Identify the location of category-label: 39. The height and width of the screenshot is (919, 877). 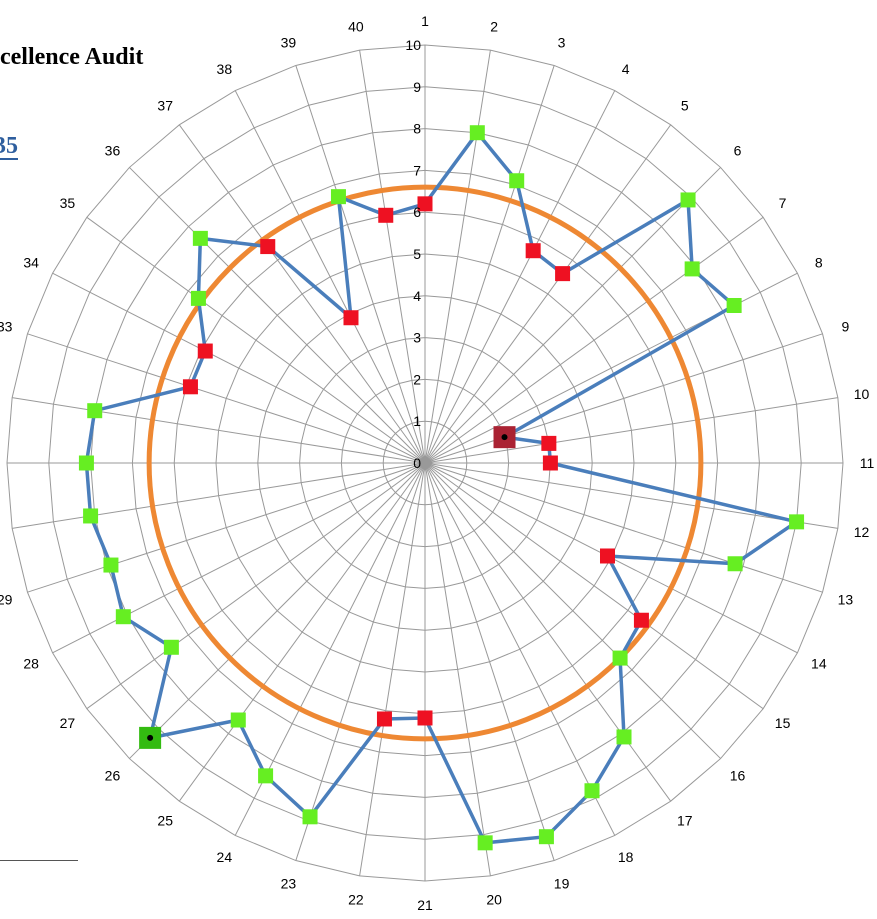
(289, 43).